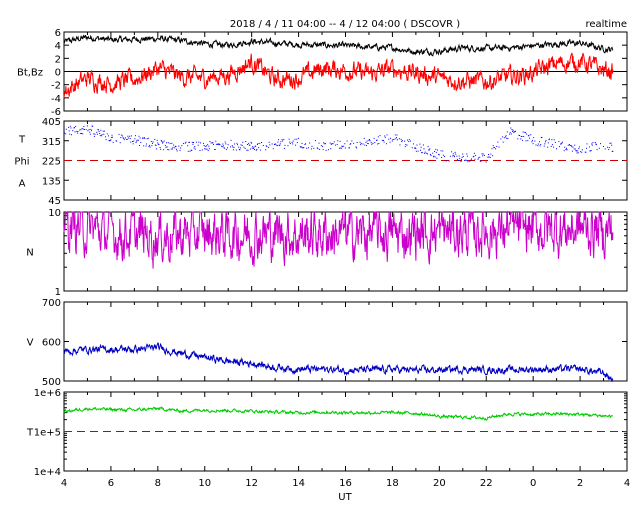 The image size is (640, 516). I want to click on series-v, so click(338, 362).